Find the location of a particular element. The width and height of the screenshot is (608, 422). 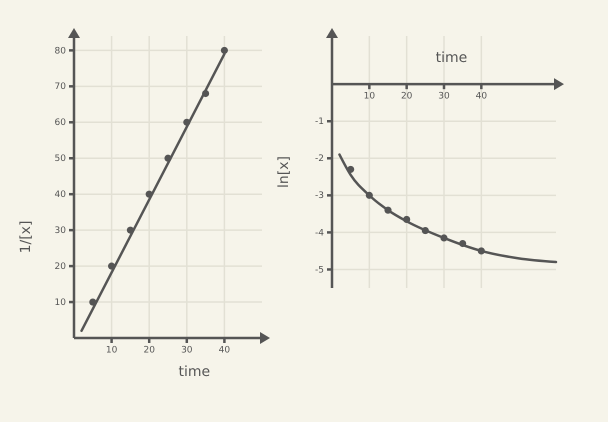

y-tick-label: 40 is located at coordinates (60, 195).